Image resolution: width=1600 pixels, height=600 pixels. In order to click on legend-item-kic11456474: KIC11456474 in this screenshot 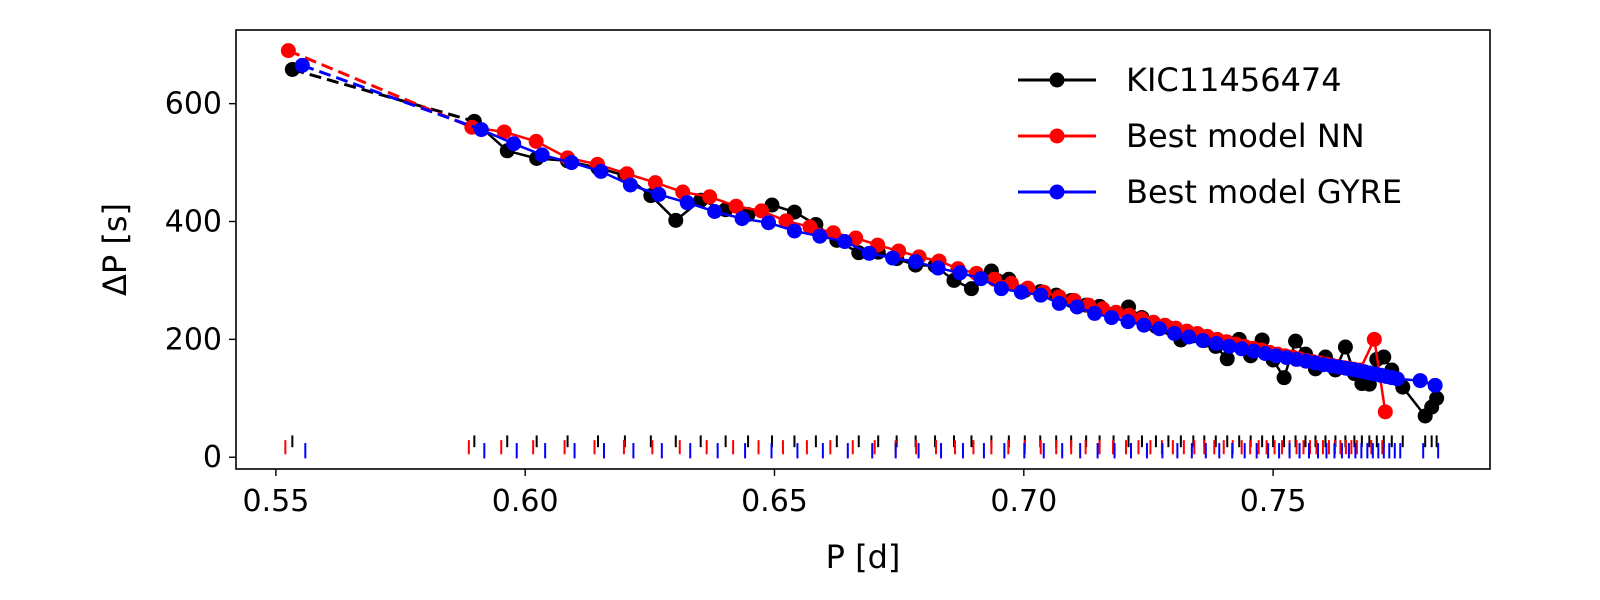, I will do `click(1180, 80)`.